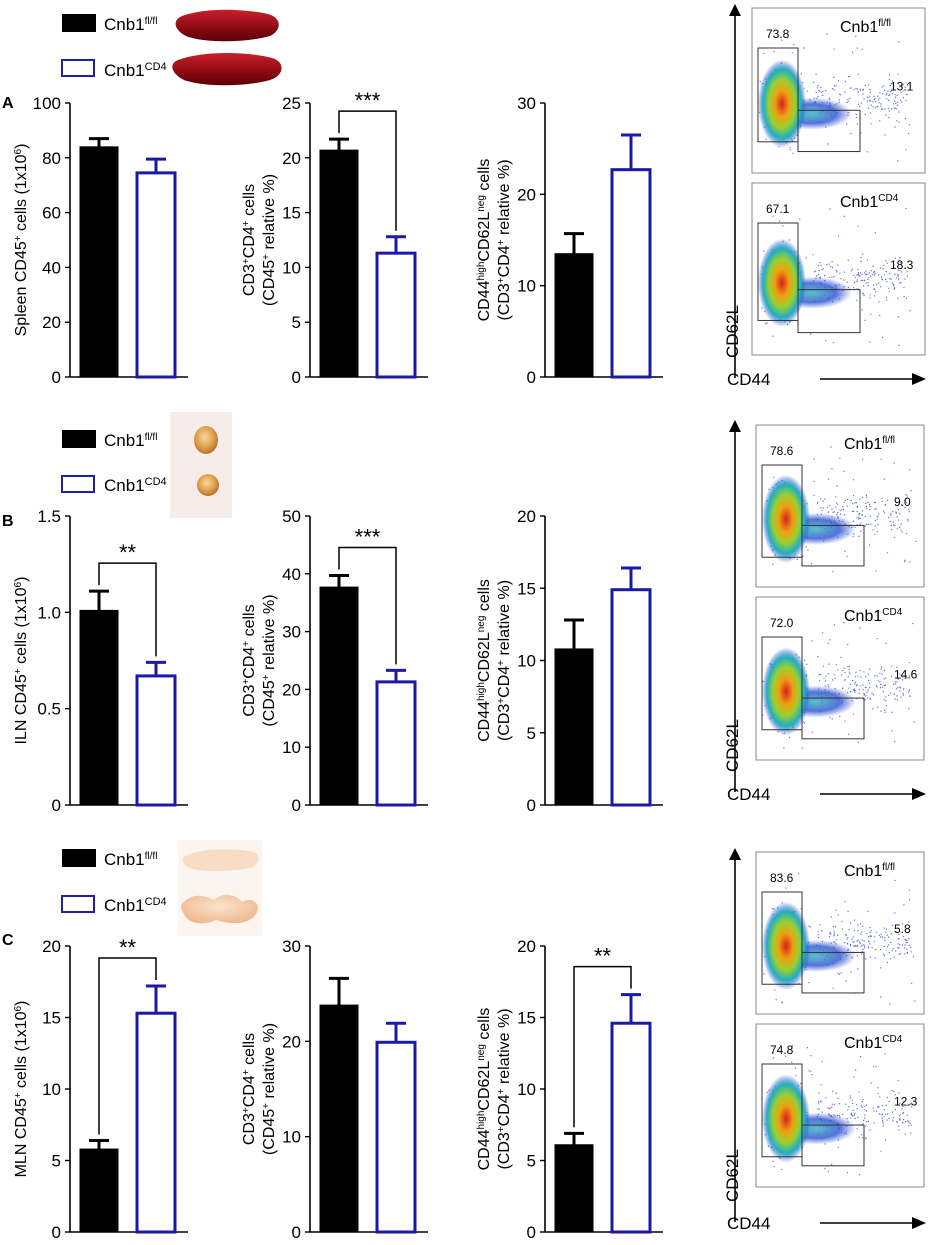 This screenshot has width=935, height=1245. I want to click on flow-plot-fl: Cnb1fl/fl 83.6 5.8, so click(840, 933).